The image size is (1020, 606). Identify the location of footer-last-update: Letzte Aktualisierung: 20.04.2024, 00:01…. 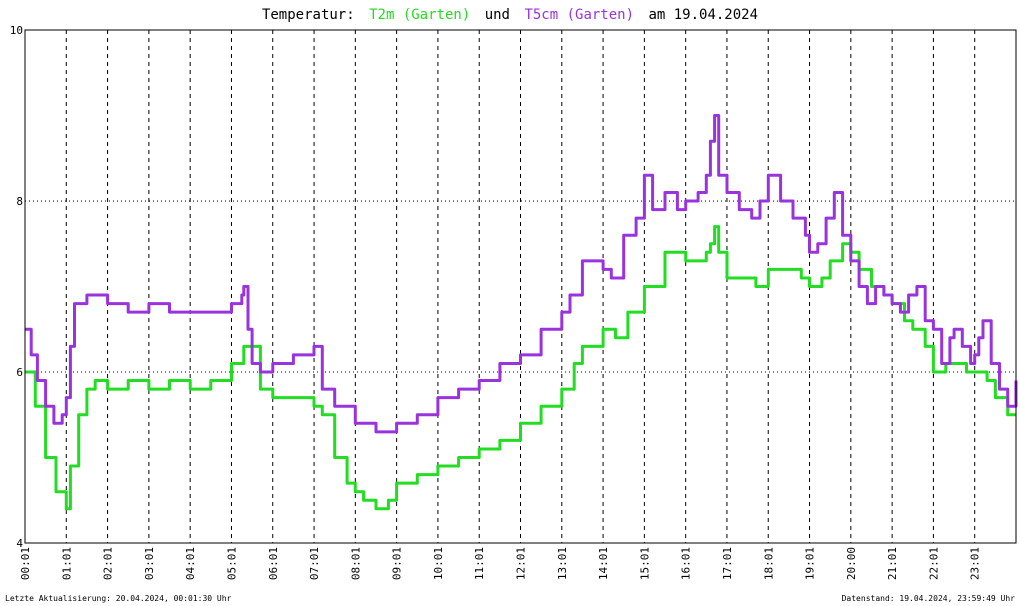
(118, 598).